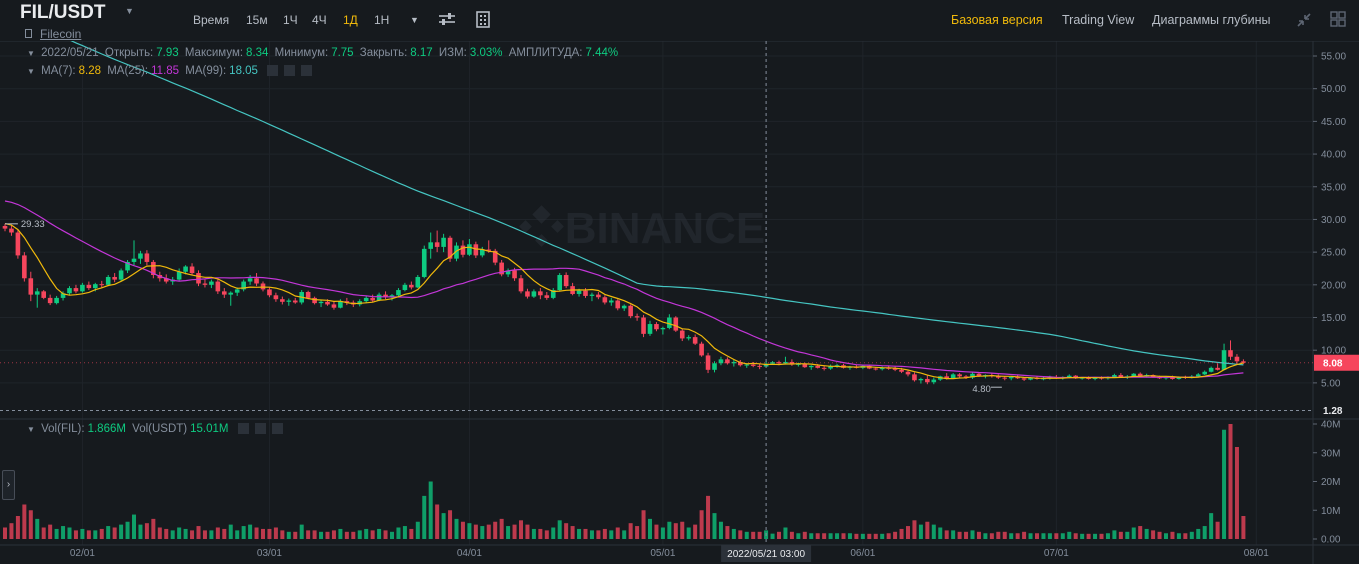 The image size is (1359, 564). I want to click on interval-15m: 15м, so click(257, 20).